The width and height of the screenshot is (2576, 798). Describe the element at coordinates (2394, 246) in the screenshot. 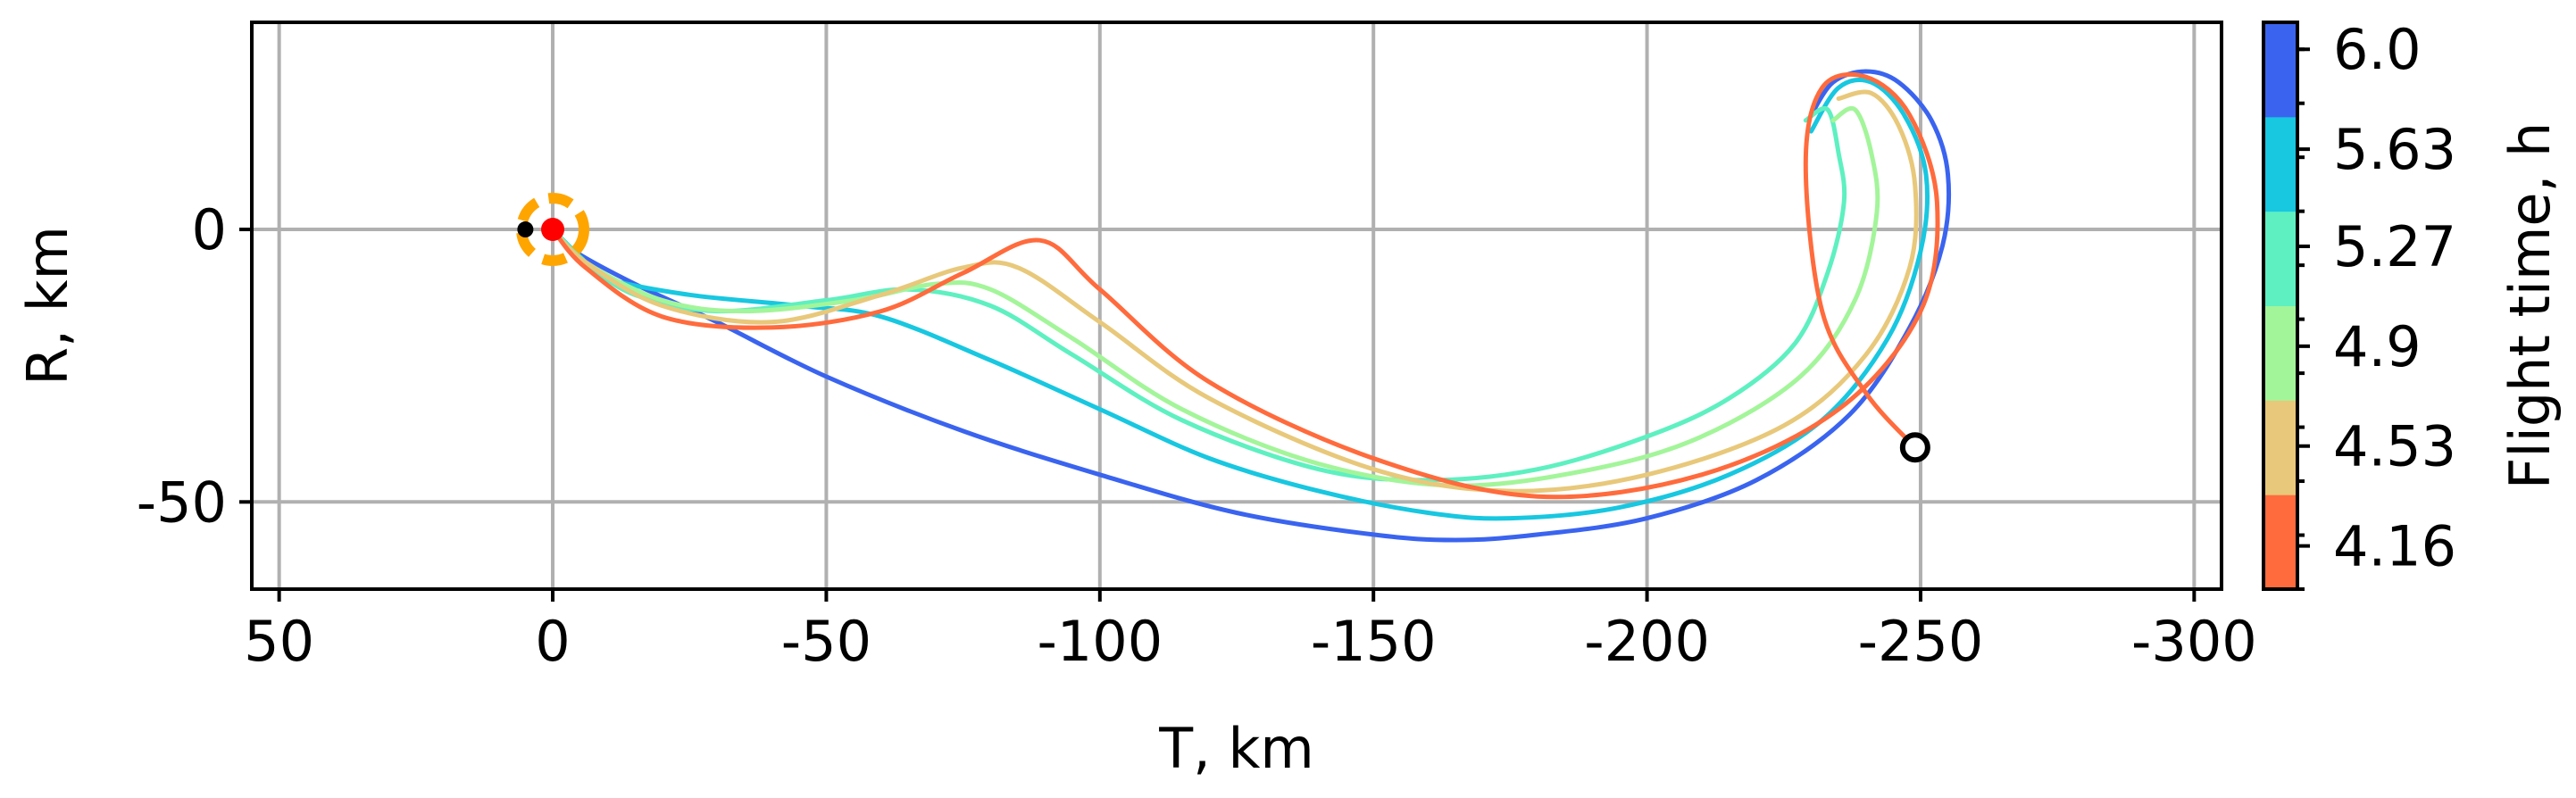

I see `colorbar-tick-label: 5.27` at that location.